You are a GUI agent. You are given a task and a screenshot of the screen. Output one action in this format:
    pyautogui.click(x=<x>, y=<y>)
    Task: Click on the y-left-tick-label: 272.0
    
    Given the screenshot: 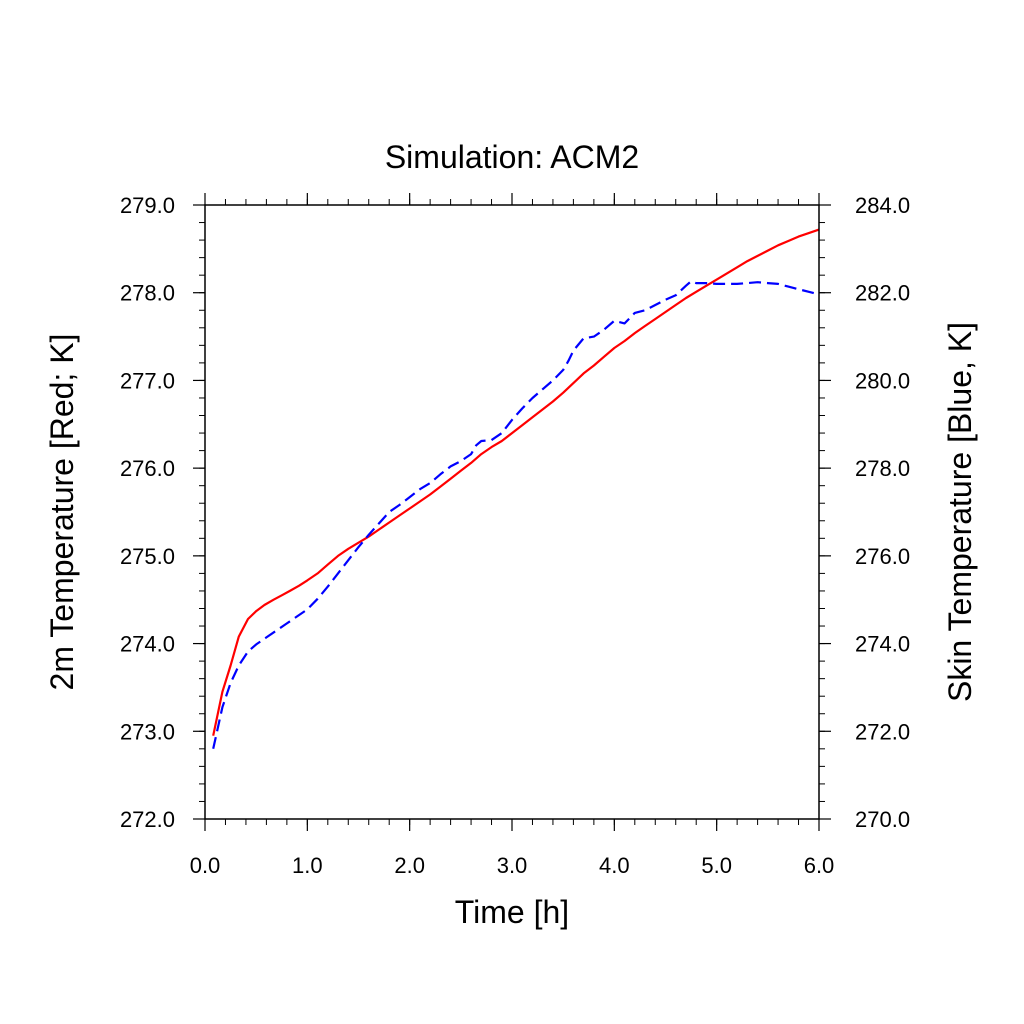 What is the action you would take?
    pyautogui.click(x=147, y=819)
    